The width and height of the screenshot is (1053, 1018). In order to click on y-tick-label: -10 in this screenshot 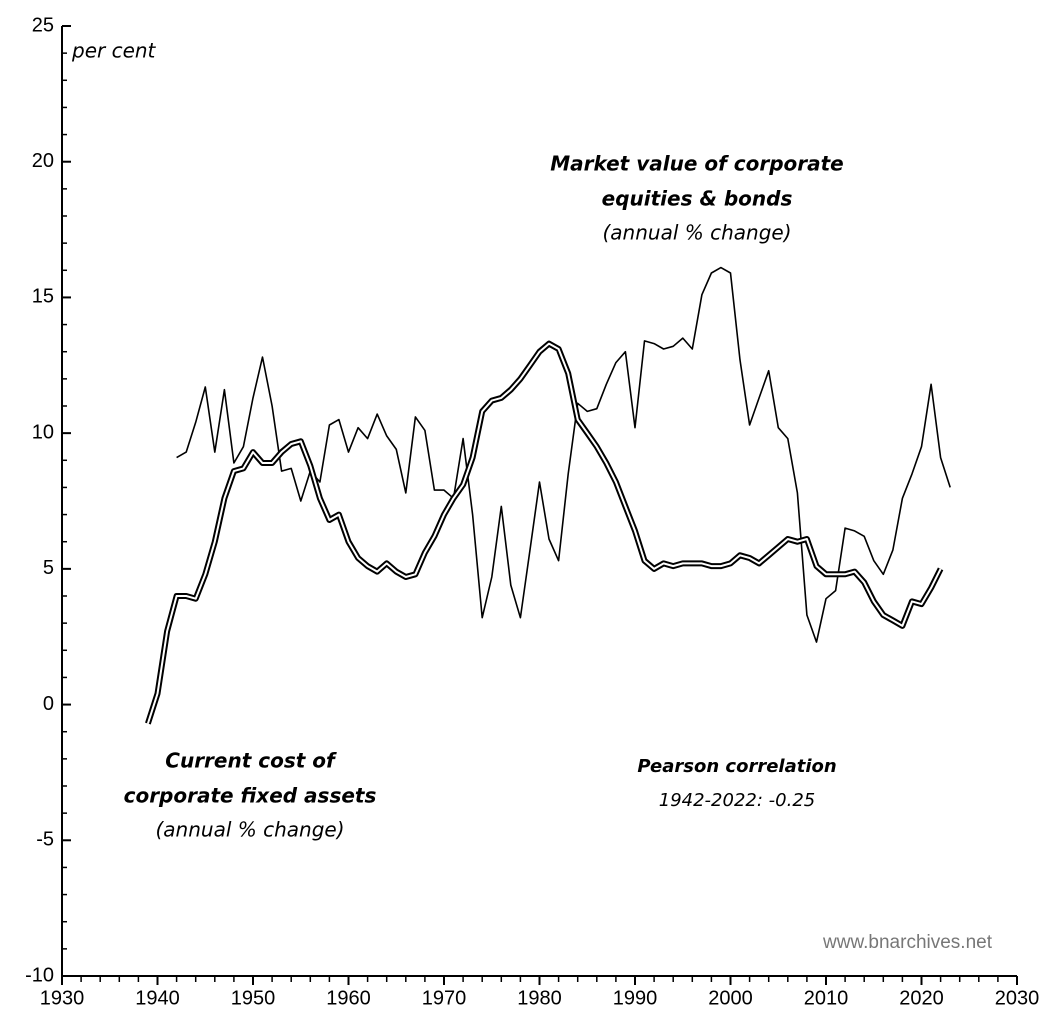, I will do `click(39, 975)`.